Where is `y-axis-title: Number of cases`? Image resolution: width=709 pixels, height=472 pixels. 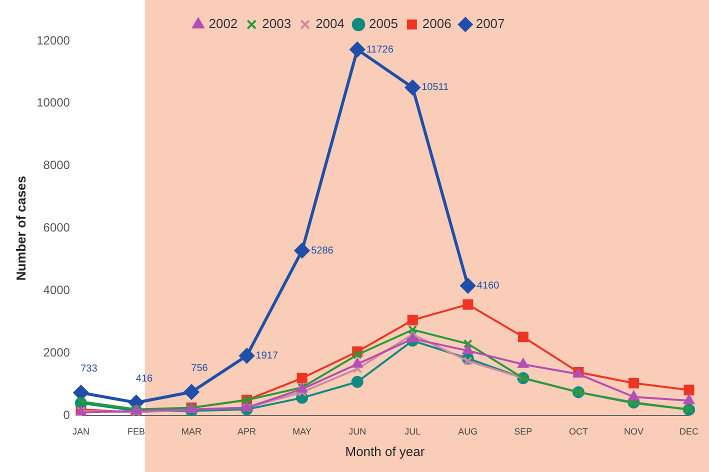
y-axis-title: Number of cases is located at coordinates (20, 228).